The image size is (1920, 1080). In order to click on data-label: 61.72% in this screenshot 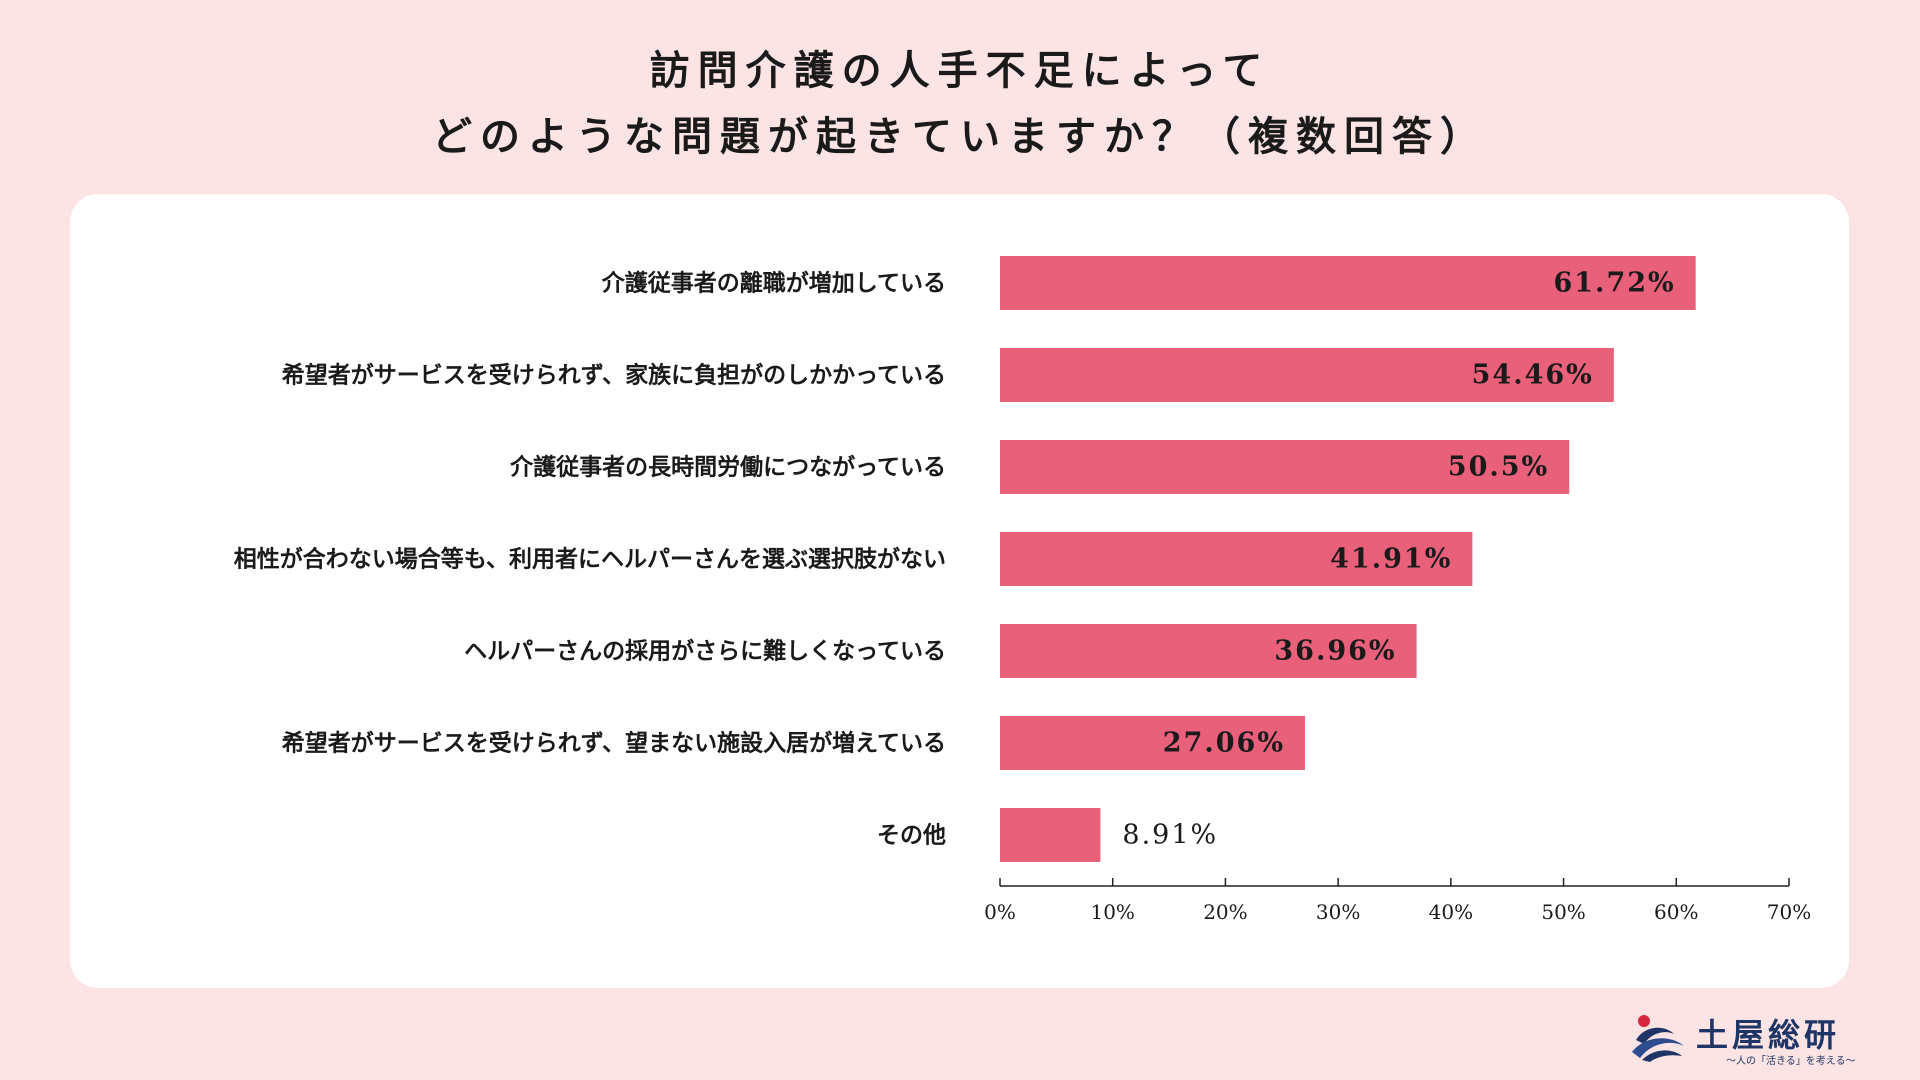, I will do `click(1614, 283)`.